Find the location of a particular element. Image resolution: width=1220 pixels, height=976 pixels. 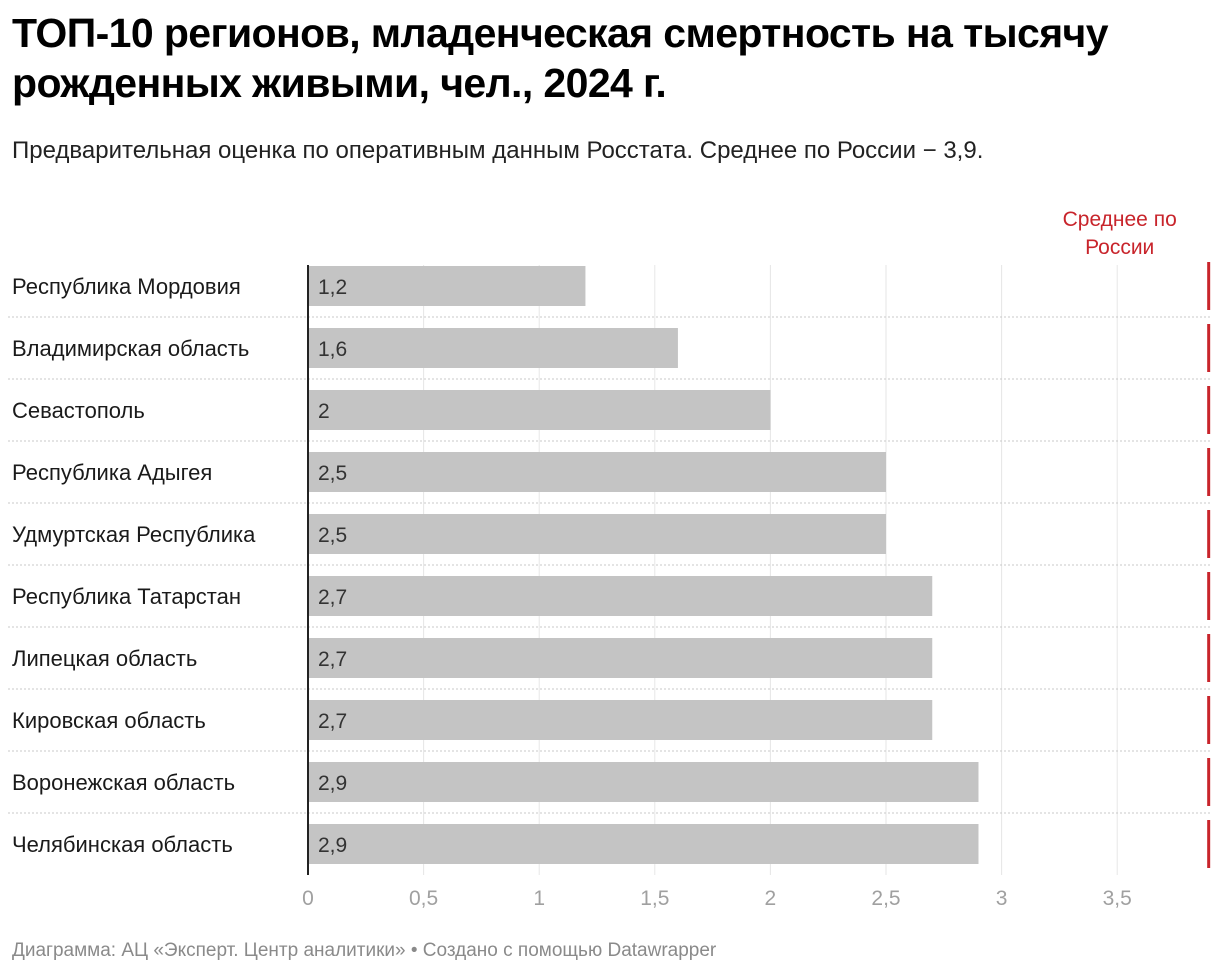

category-label-1: Республика Мордовия is located at coordinates (126, 286).